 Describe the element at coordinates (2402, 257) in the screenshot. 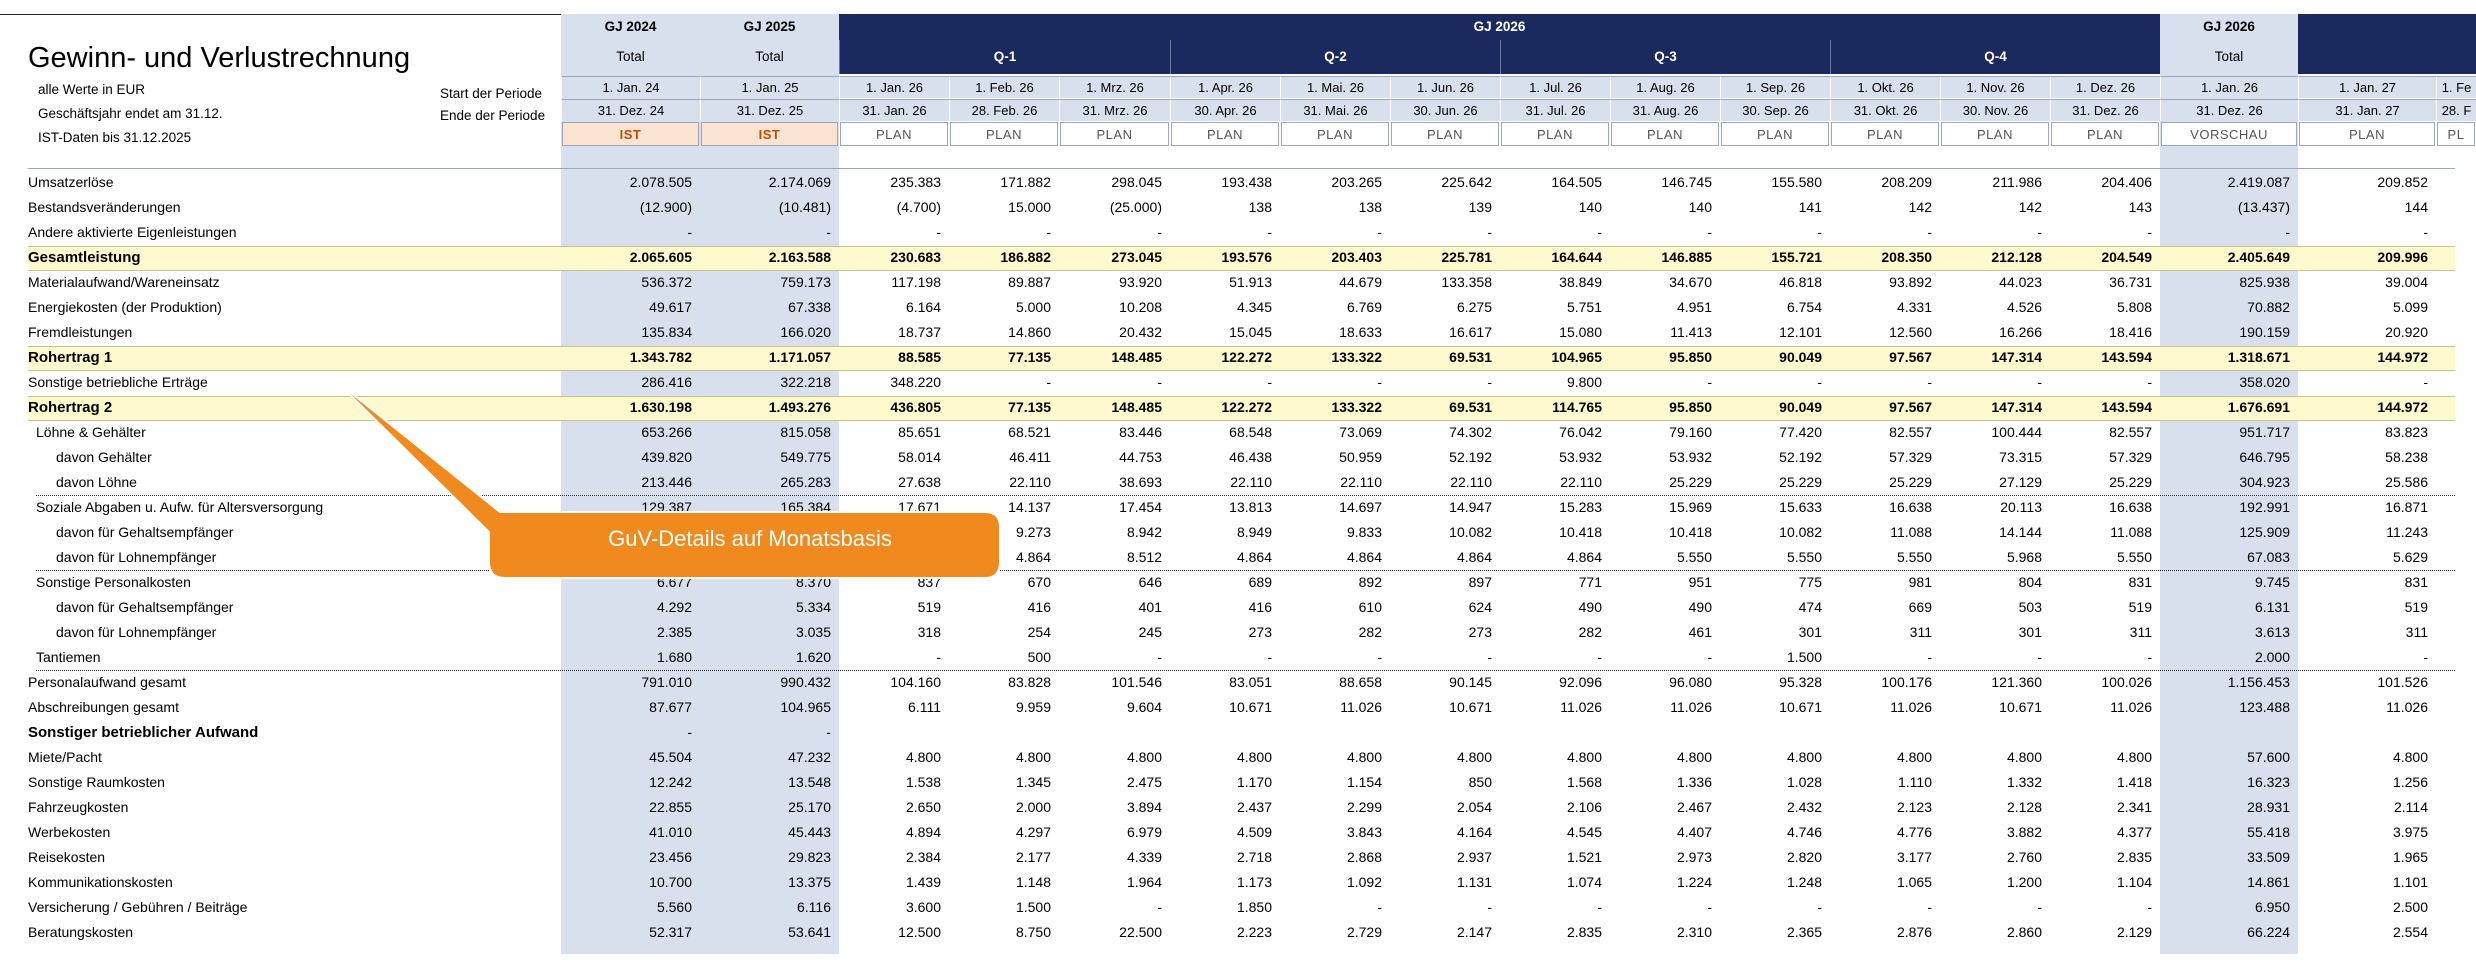

I see `value-cell: 209.996` at that location.